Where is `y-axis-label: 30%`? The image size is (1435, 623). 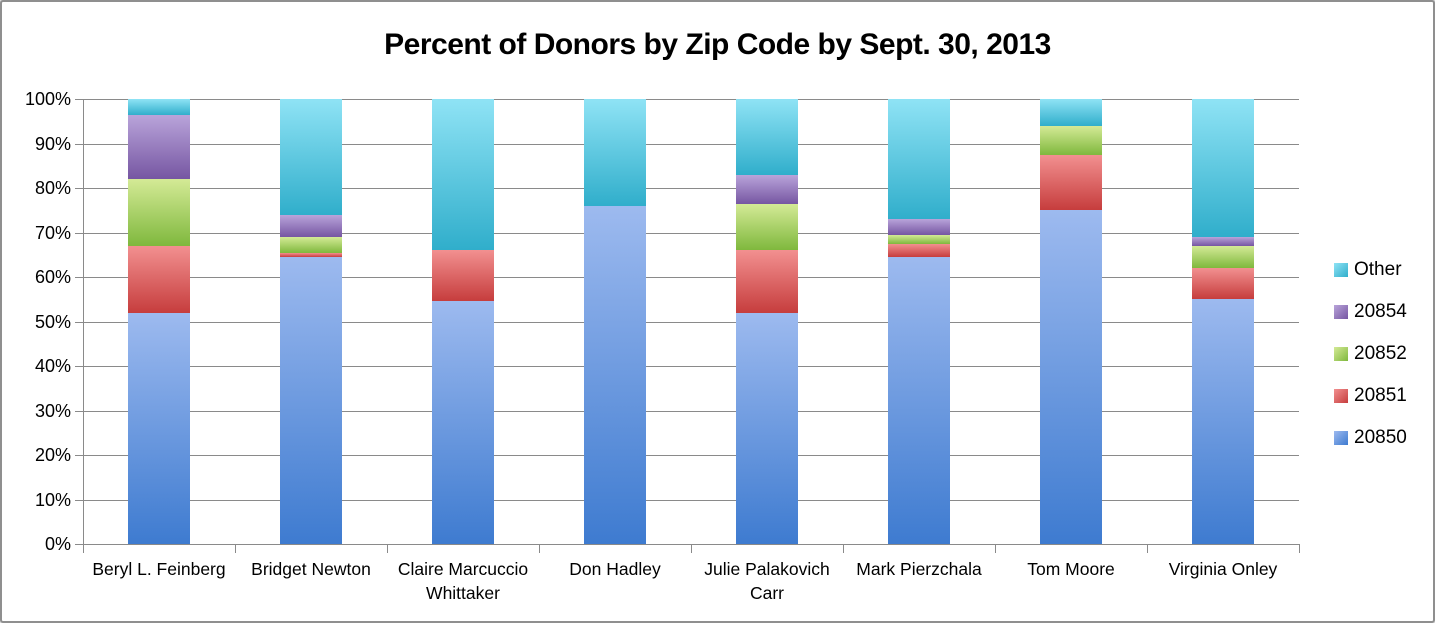 y-axis-label: 30% is located at coordinates (52, 410).